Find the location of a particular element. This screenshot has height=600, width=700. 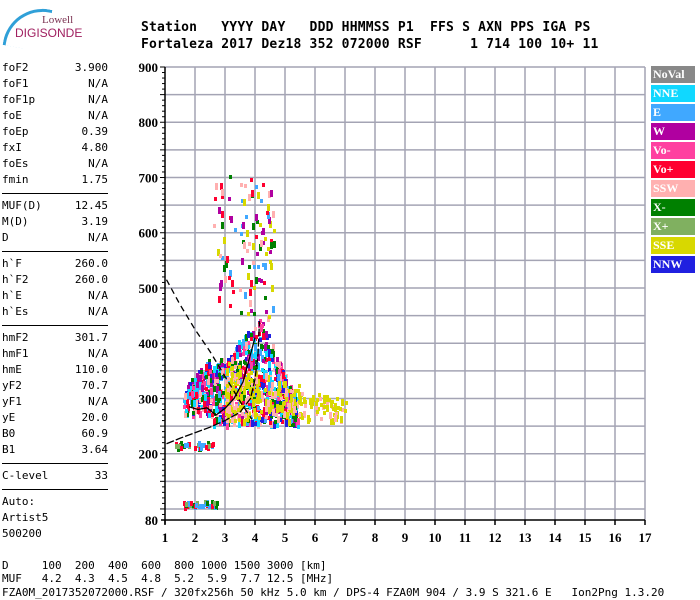

x-tick-label: 6 is located at coordinates (315, 537).